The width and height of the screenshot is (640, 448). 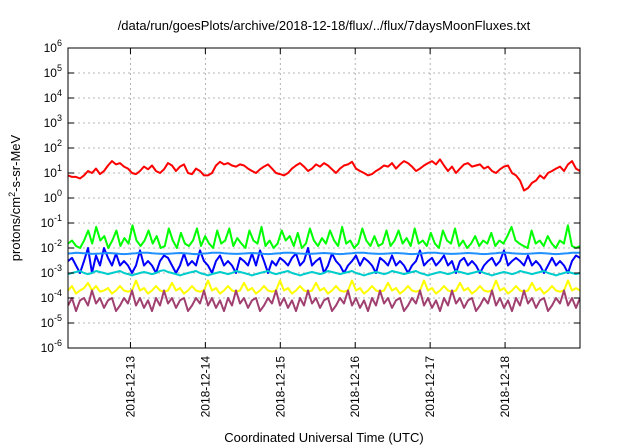 What do you see at coordinates (51, 271) in the screenshot?
I see `y-tick-label: 10⁻³` at bounding box center [51, 271].